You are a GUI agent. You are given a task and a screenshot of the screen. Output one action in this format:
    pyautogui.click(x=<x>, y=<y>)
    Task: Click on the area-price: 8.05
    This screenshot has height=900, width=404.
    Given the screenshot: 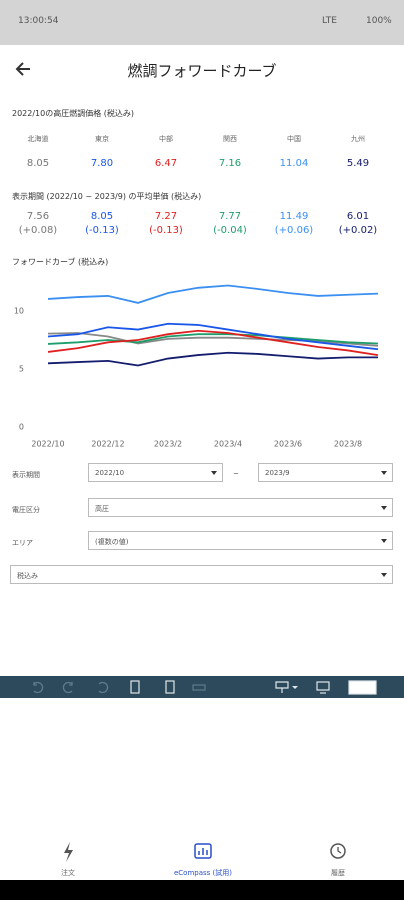 What is the action you would take?
    pyautogui.click(x=38, y=163)
    